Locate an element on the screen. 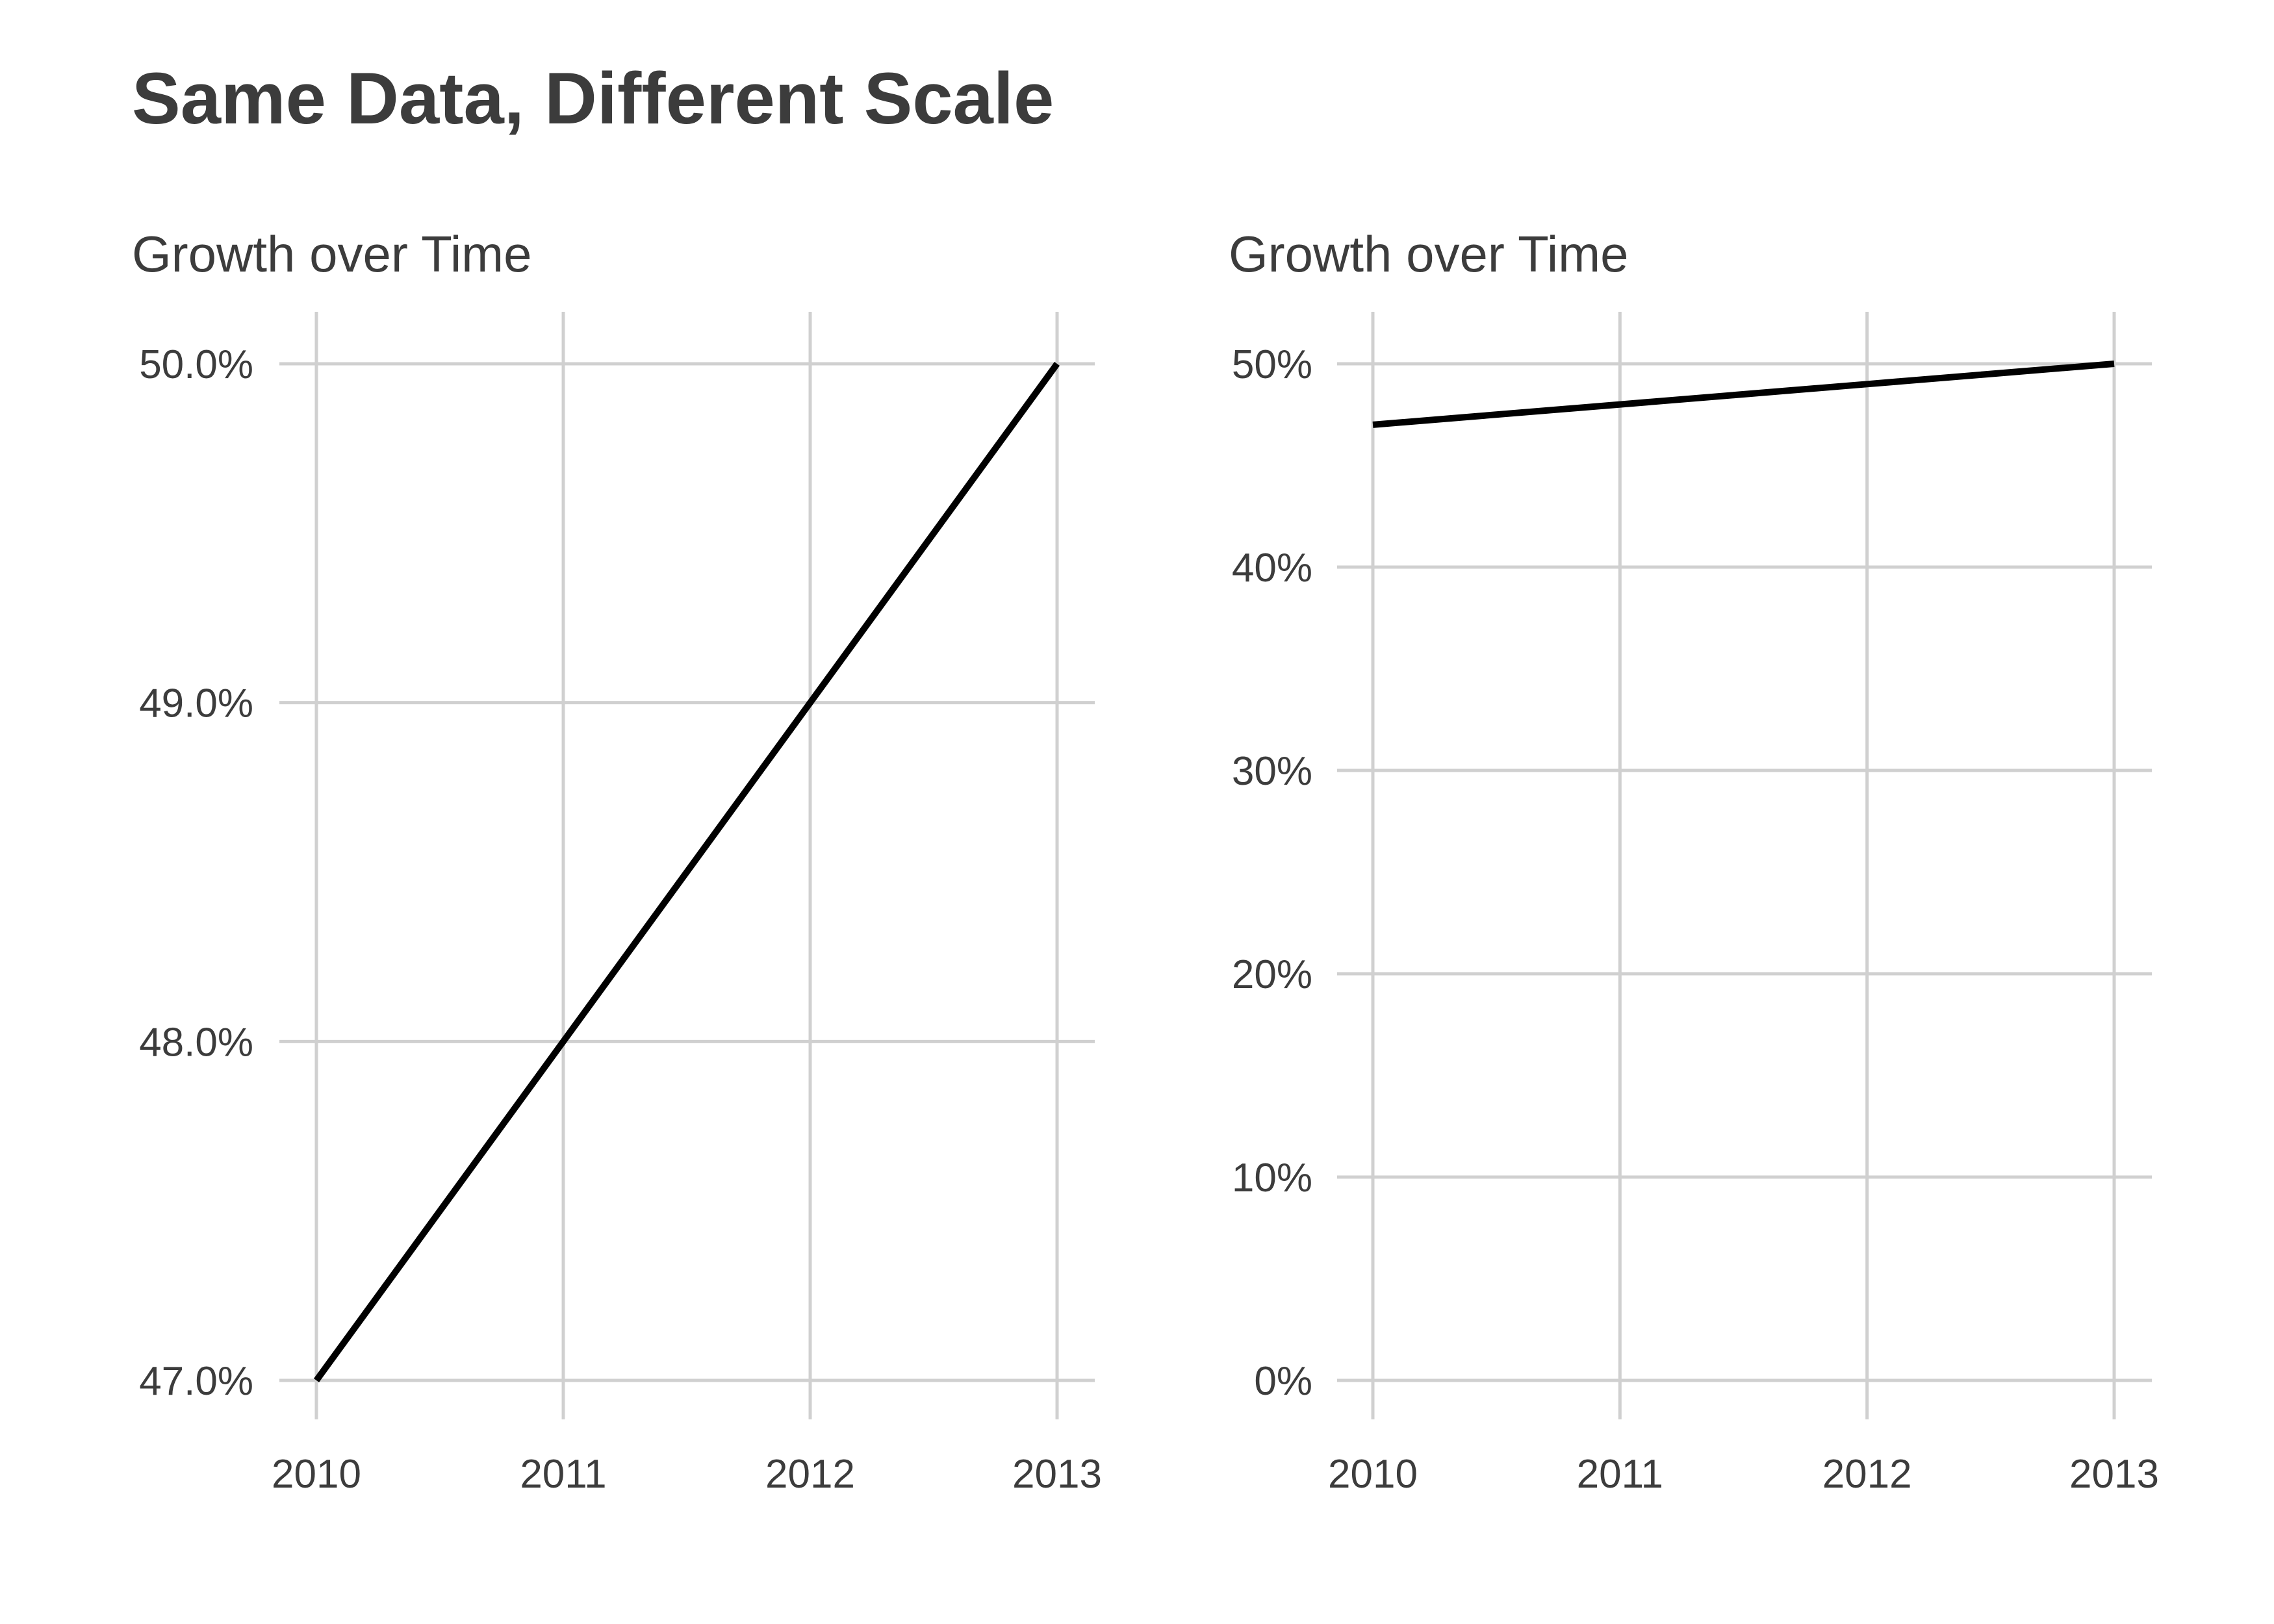 Image resolution: width=2274 pixels, height=1624 pixels. y-axis-ticks: 0% 10% 20% 30% 40% 50% is located at coordinates (1272, 873).